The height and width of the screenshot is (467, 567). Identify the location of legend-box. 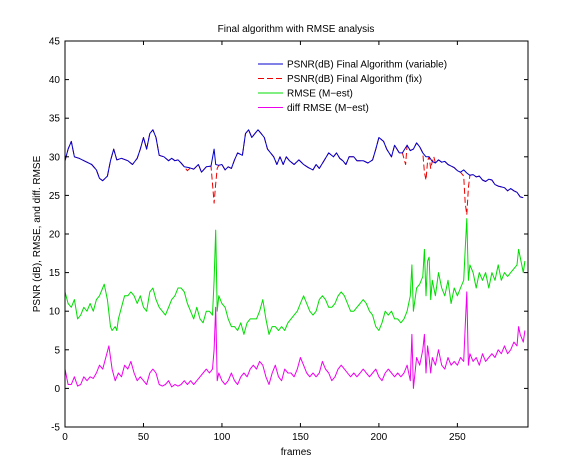
(364, 84).